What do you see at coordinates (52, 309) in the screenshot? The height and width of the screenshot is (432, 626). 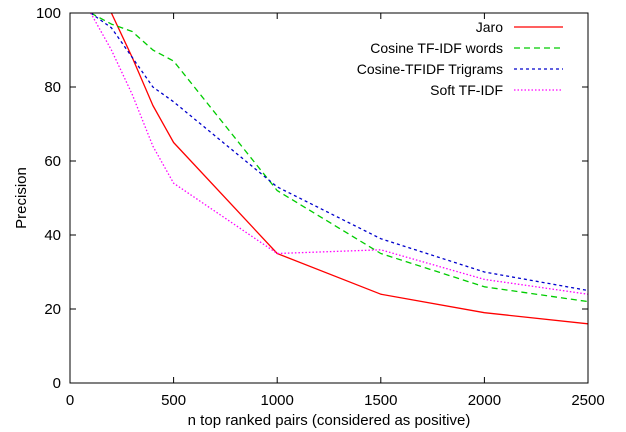 I see `y-tick-label: 20` at bounding box center [52, 309].